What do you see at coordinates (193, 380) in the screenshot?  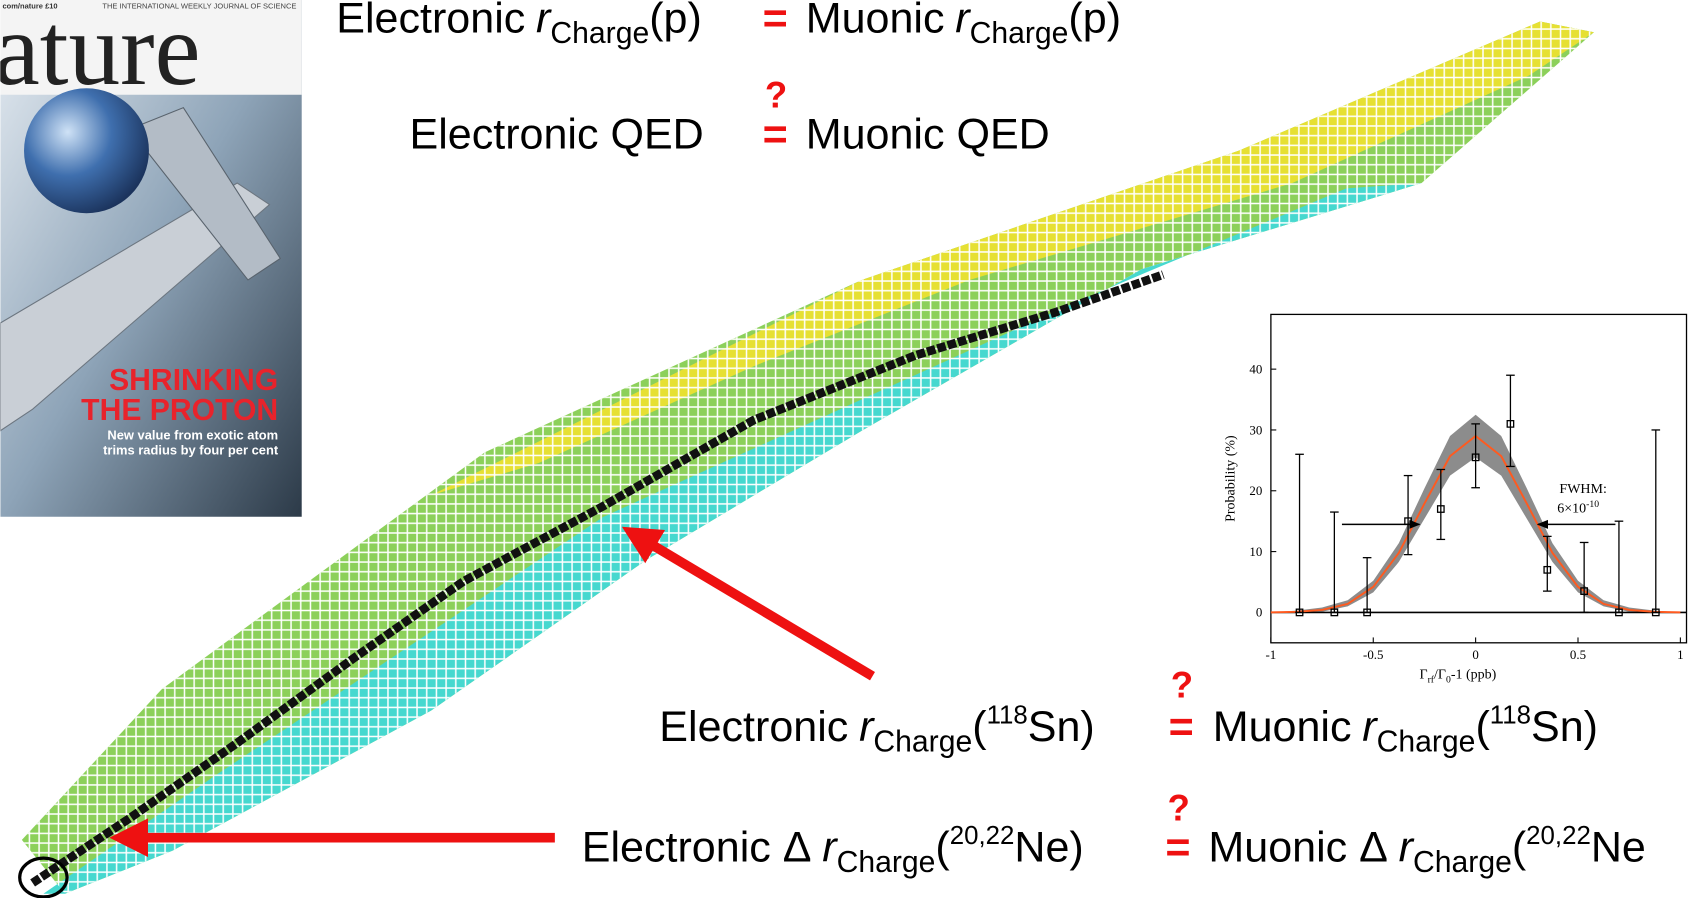 I see `cover-headline: SHRINKING` at bounding box center [193, 380].